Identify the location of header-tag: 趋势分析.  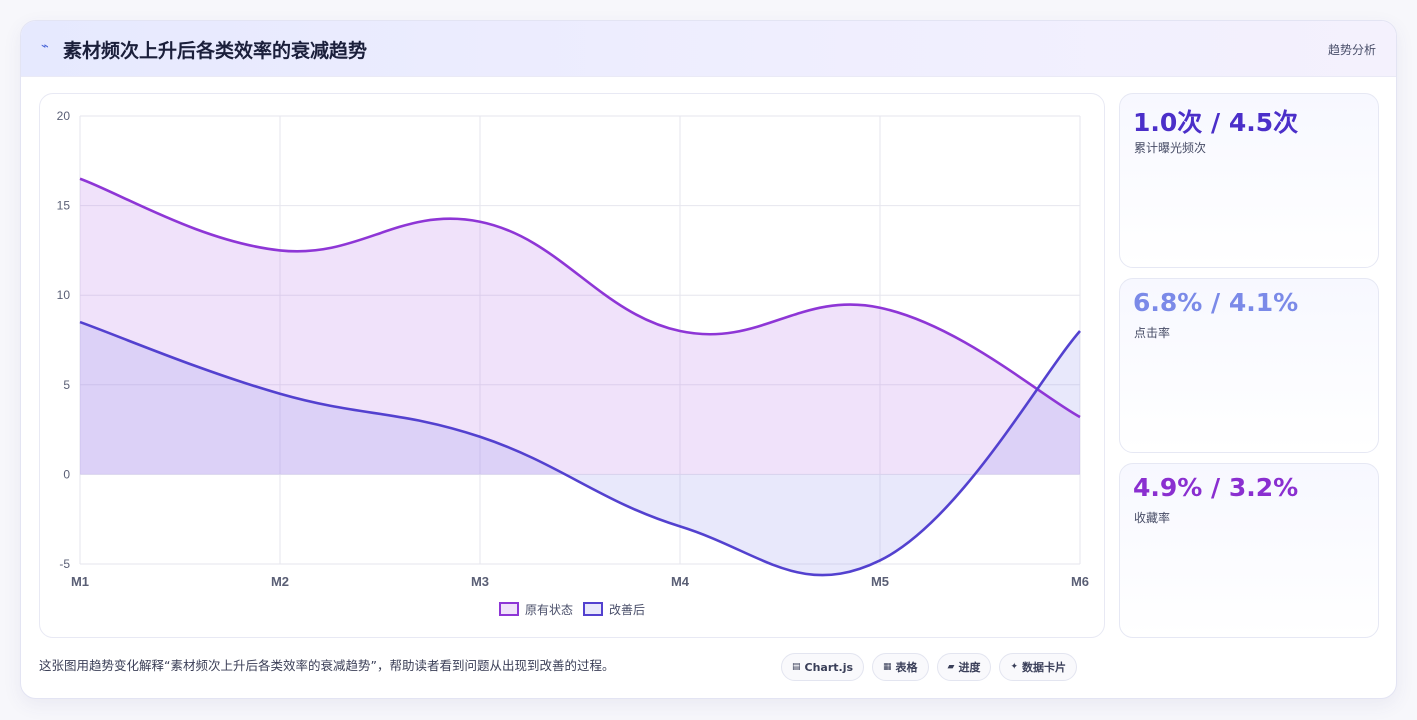
(1351, 50).